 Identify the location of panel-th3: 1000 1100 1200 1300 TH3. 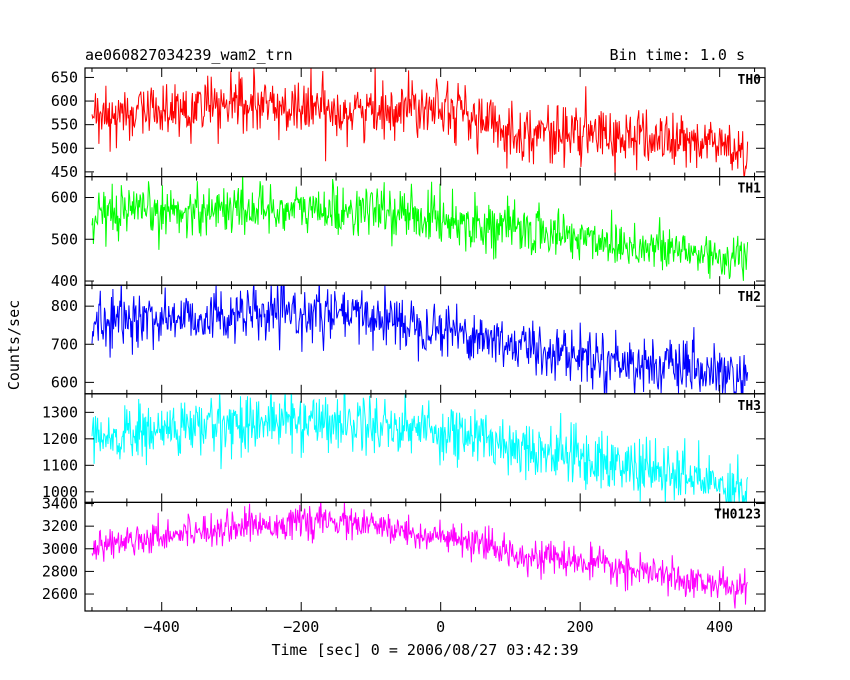
(404, 448).